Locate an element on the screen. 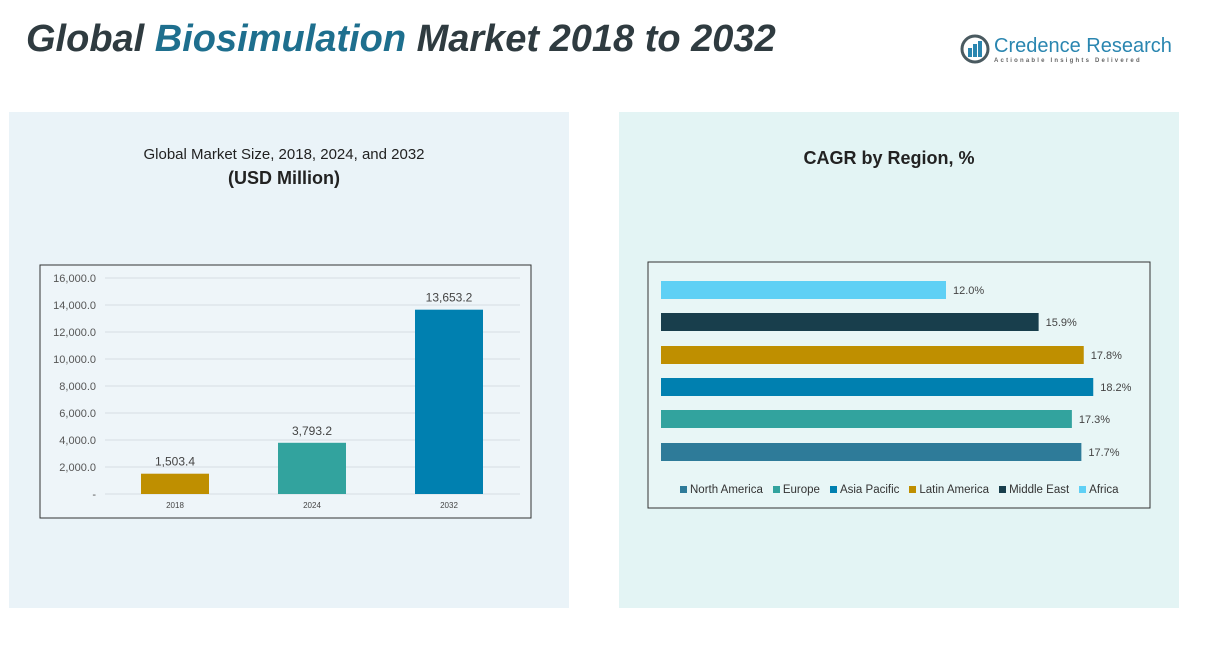 This screenshot has width=1218, height=658. data-label: 15.9% is located at coordinates (1061, 323).